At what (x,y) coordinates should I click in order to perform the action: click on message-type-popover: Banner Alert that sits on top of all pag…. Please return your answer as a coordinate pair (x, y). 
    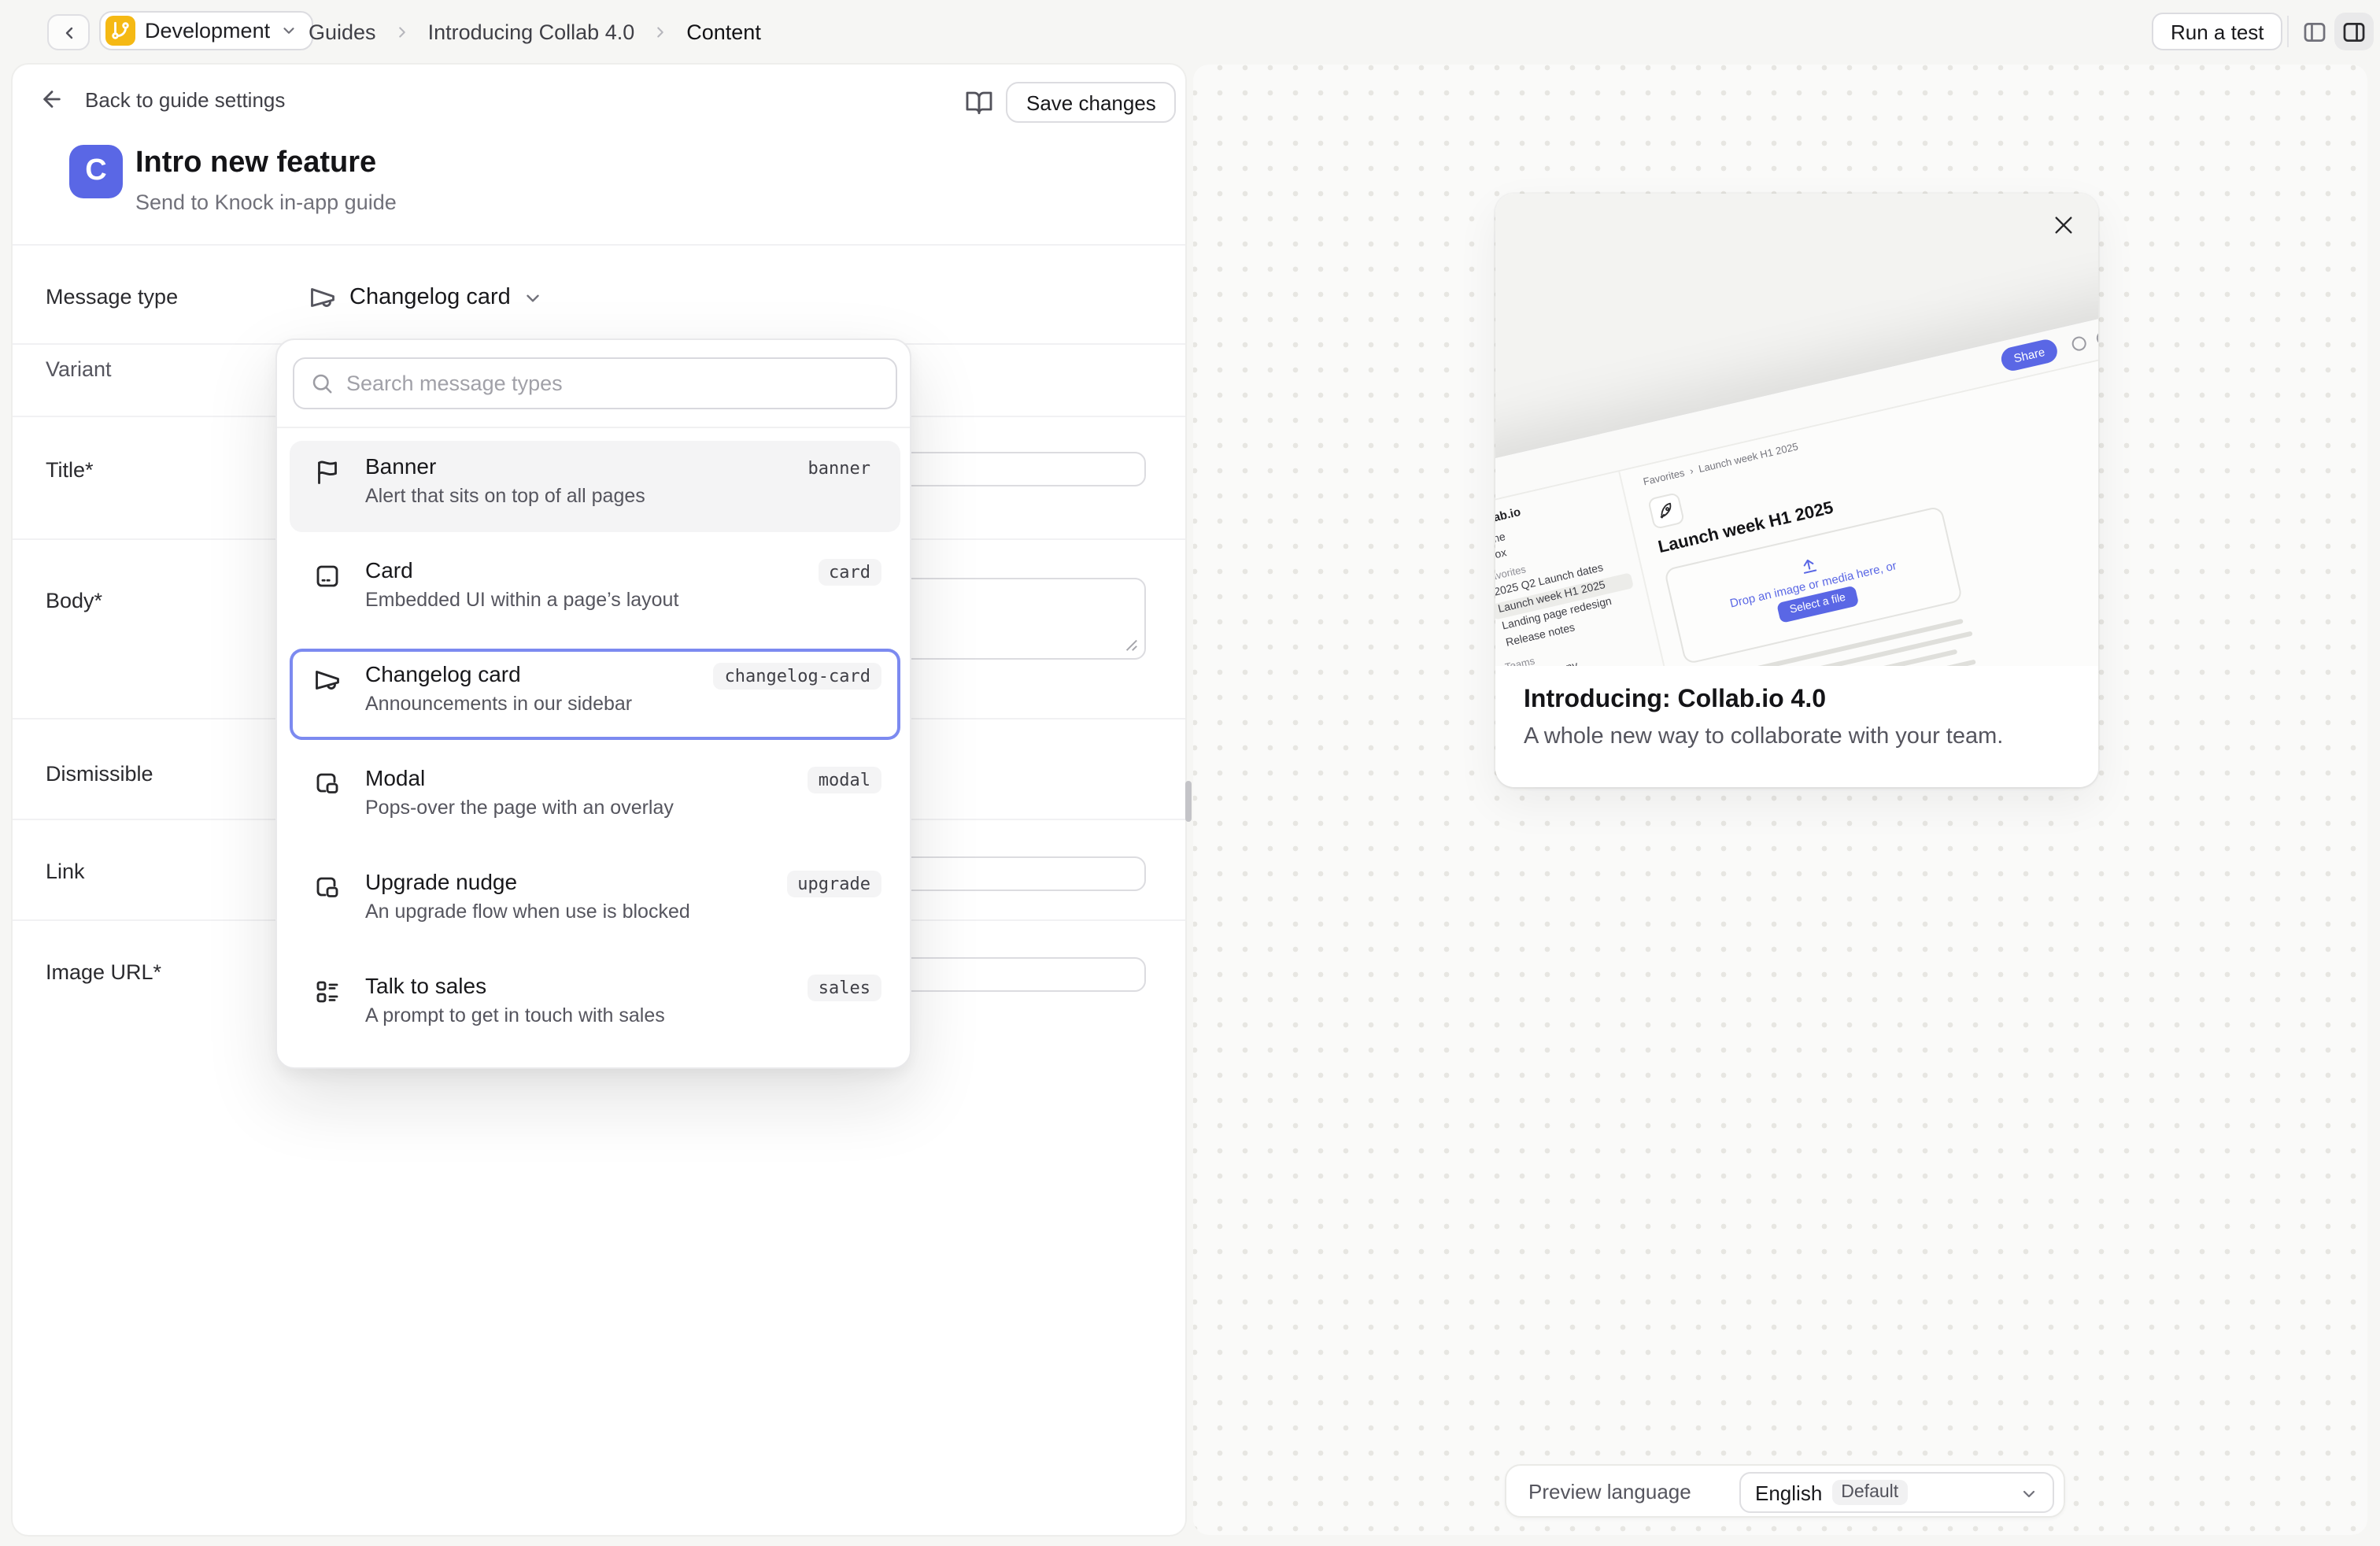
    Looking at the image, I should click on (593, 703).